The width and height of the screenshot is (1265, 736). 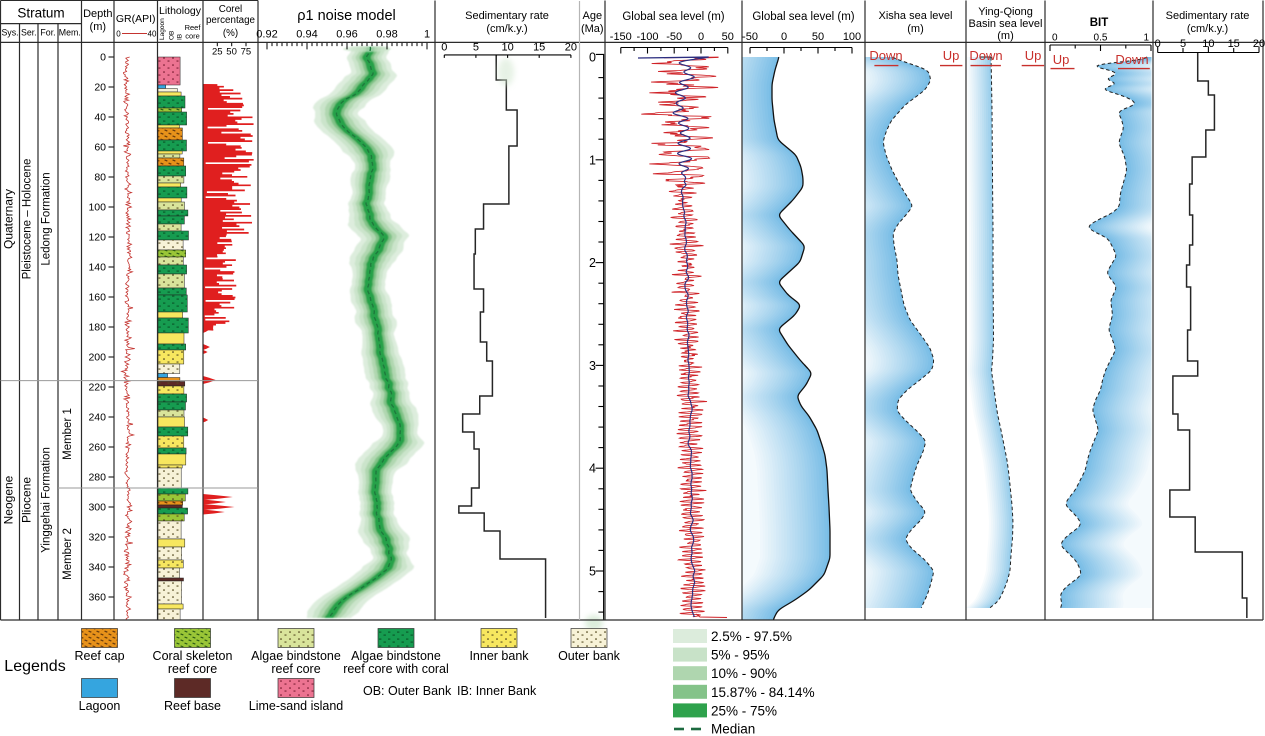 What do you see at coordinates (407, 691) in the screenshot?
I see `svg-text: OB: Outer Bank` at bounding box center [407, 691].